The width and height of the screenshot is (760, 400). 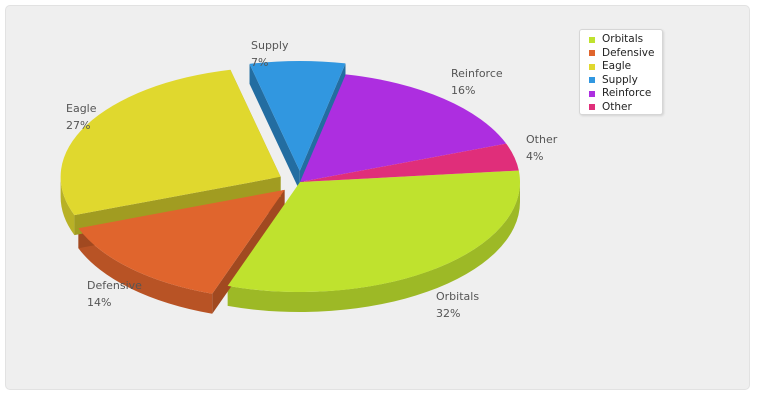 I want to click on legend-item-supply: Supply, so click(x=625, y=81).